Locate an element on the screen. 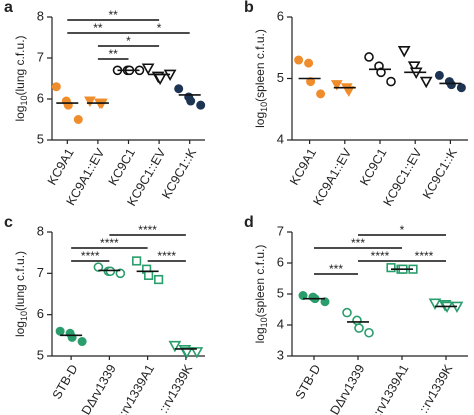 Image resolution: width=474 pixels, height=415 pixels. y-tick-label: 3 is located at coordinates (280, 354).